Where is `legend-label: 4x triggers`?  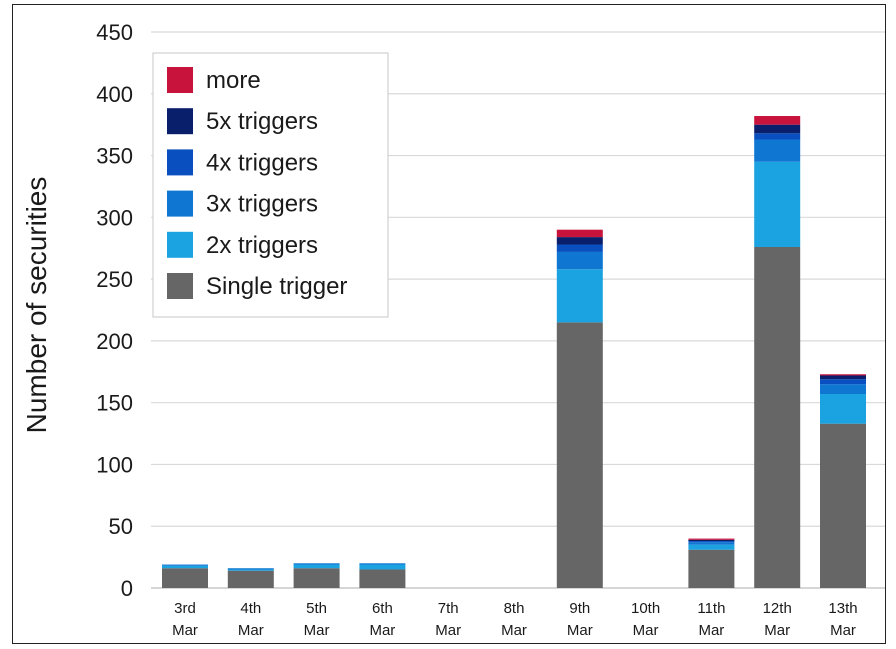
legend-label: 4x triggers is located at coordinates (262, 162).